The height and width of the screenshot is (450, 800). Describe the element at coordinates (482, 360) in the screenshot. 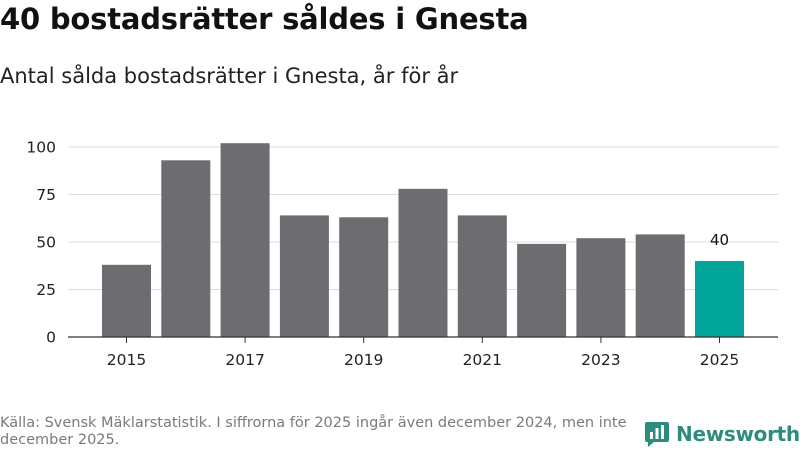

I see `x-tick-label-2021: 2021` at that location.